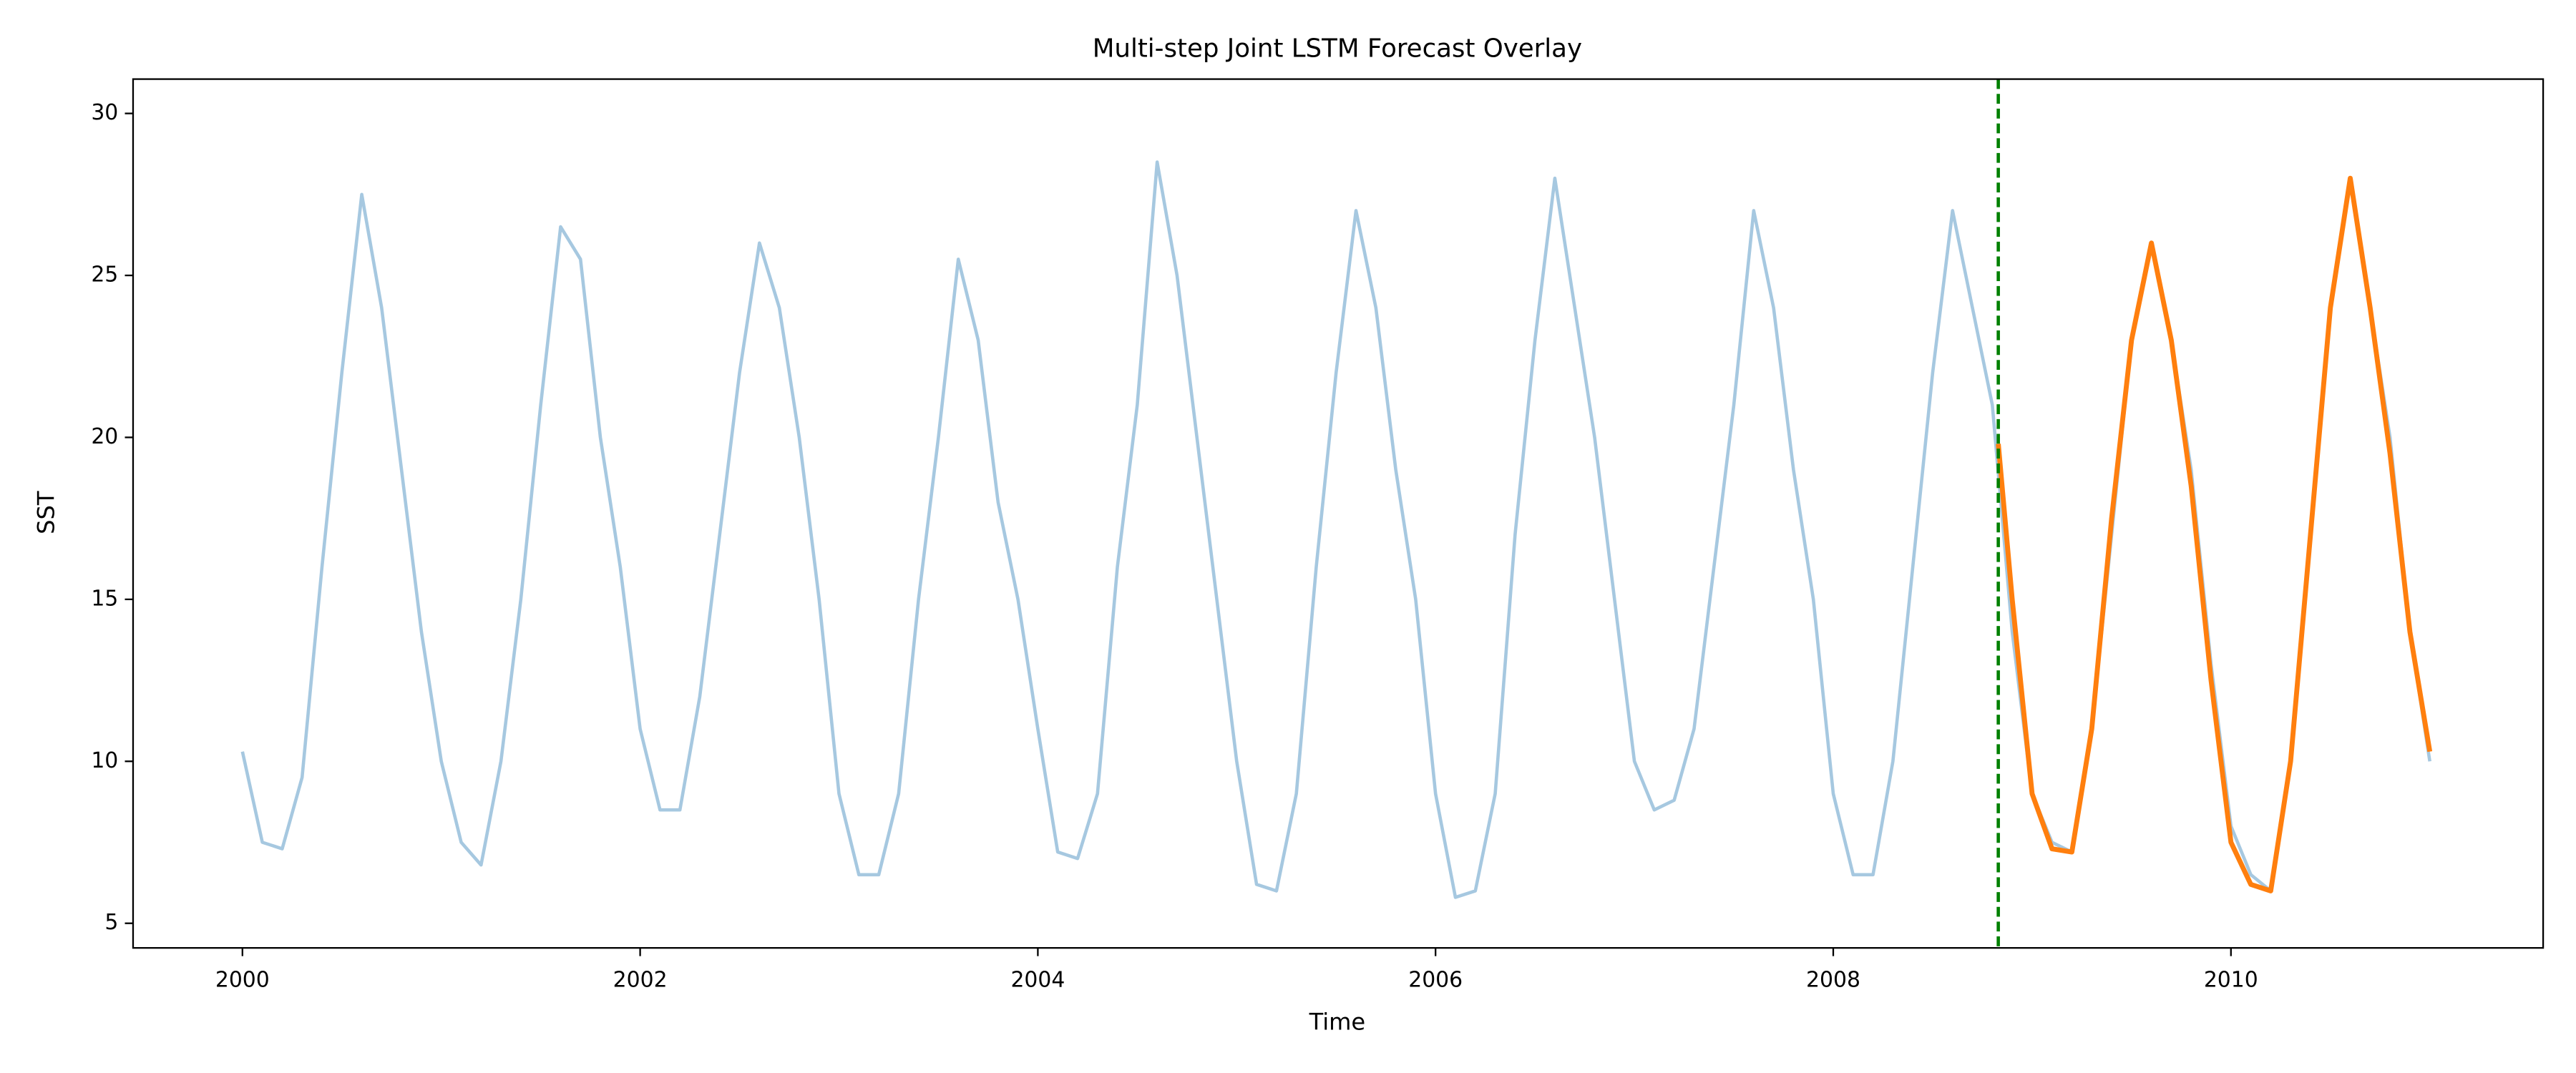 This screenshot has height=1073, width=2576. Describe the element at coordinates (1337, 48) in the screenshot. I see `chart-title: Multi-step Joint LSTM Forecast Overlay` at that location.